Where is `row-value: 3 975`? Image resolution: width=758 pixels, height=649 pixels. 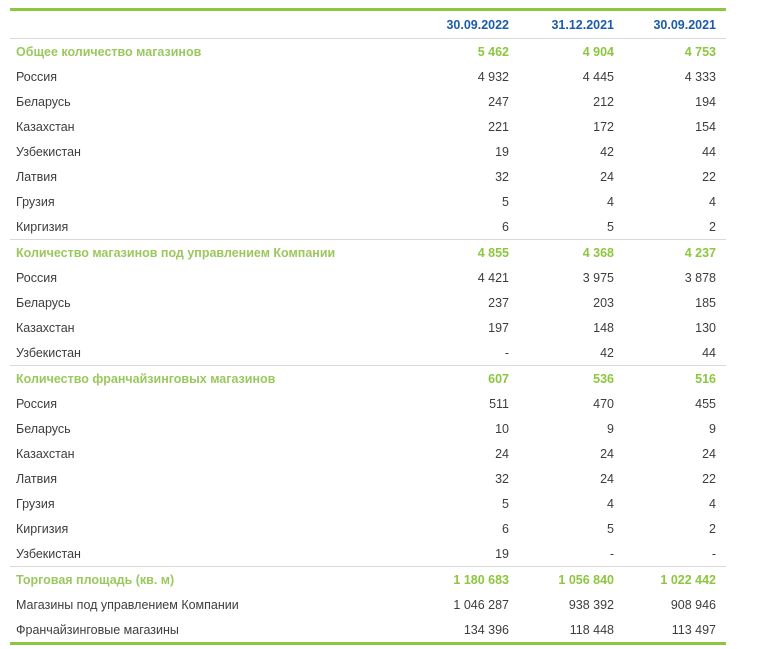 row-value: 3 975 is located at coordinates (598, 277).